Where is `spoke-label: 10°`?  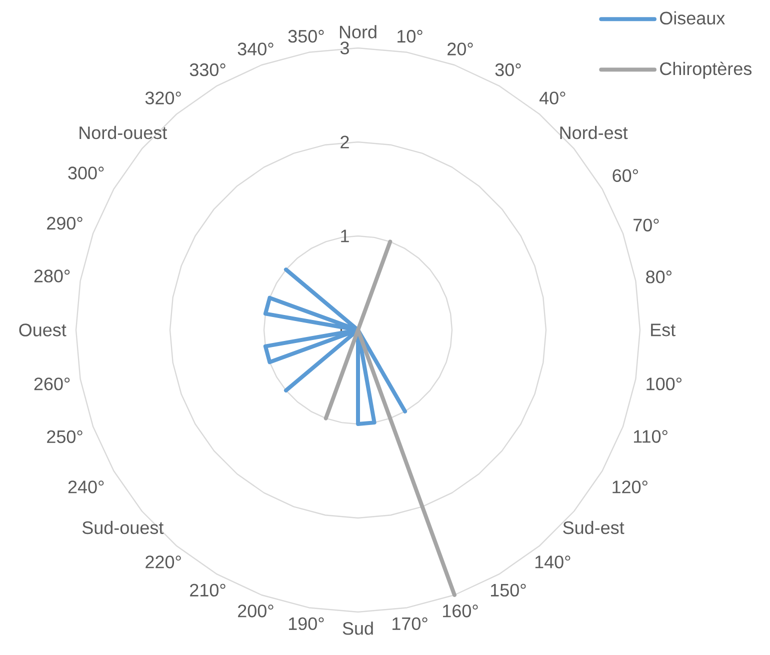
spoke-label: 10° is located at coordinates (410, 36).